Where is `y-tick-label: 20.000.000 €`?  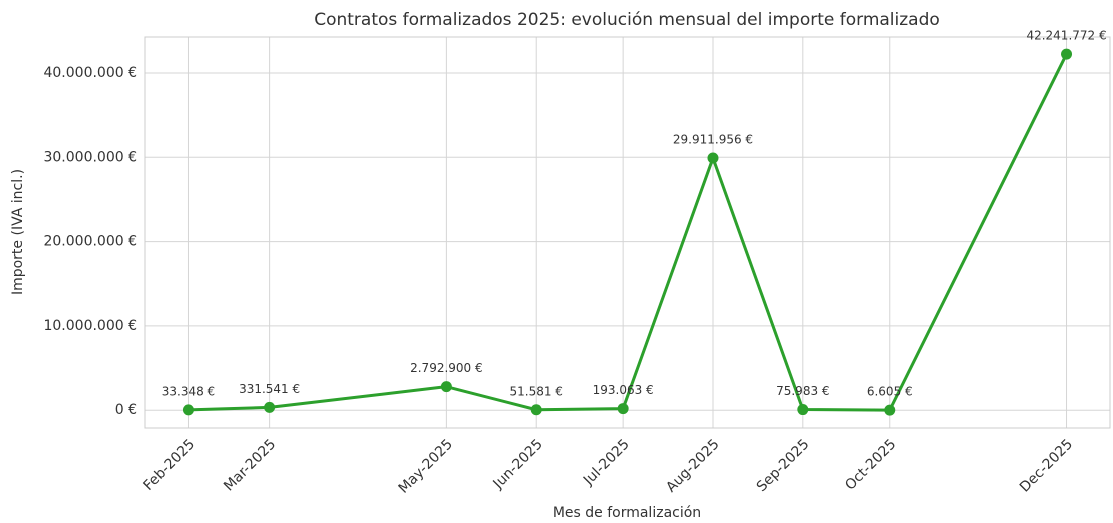 y-tick-label: 20.000.000 € is located at coordinates (90, 242).